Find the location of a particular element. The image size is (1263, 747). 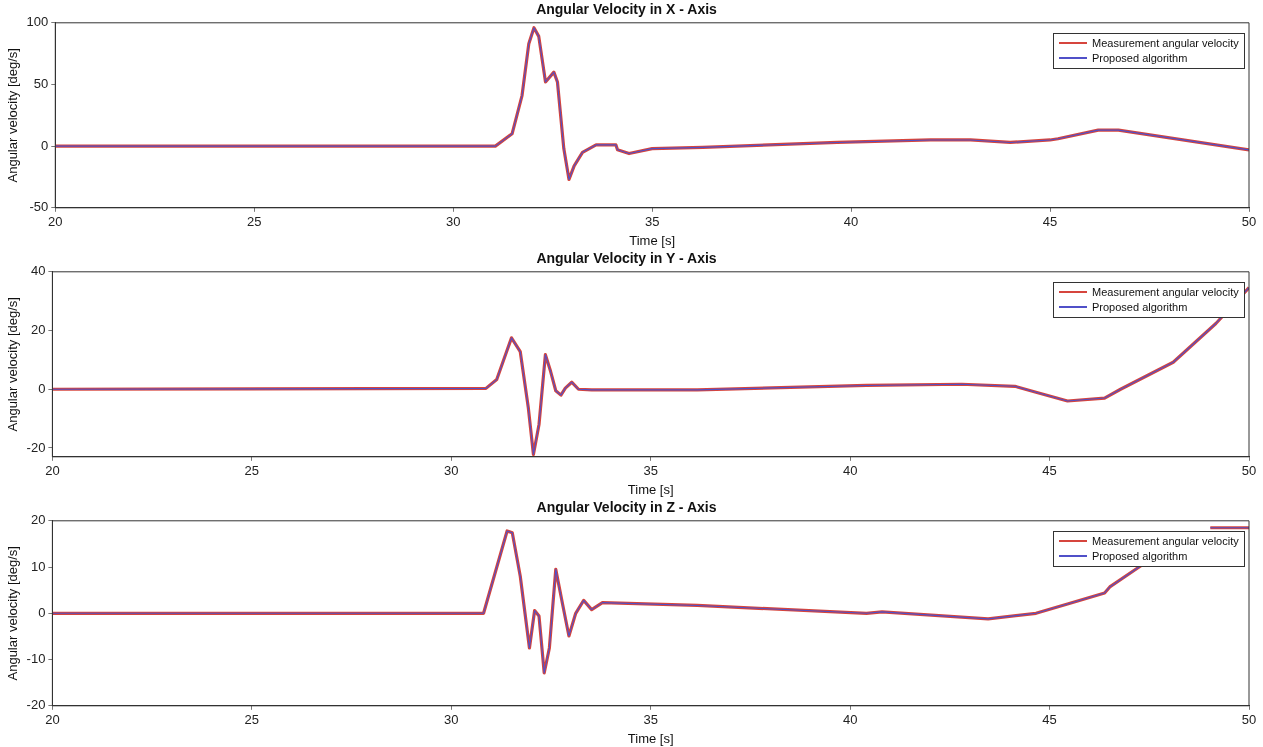

chart-title: Angular Velocity in Z - Axis is located at coordinates (626, 507).